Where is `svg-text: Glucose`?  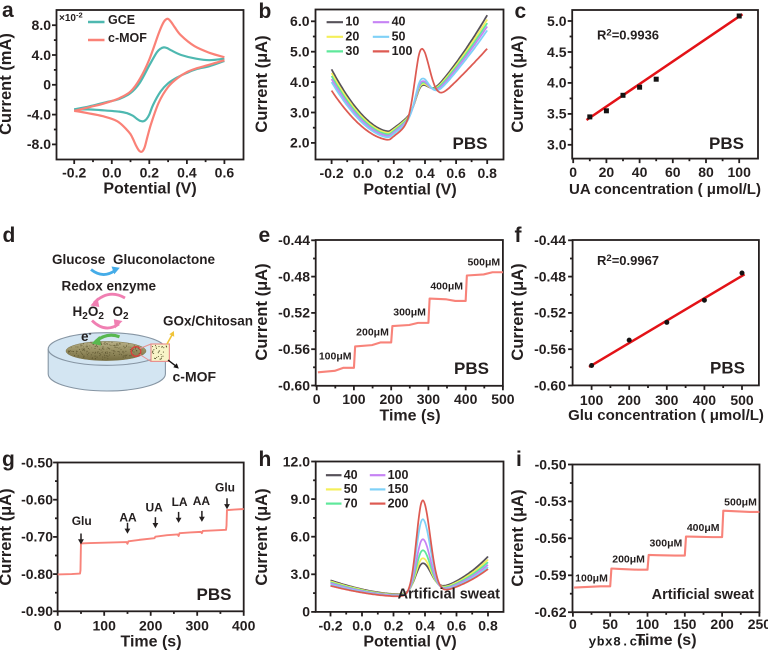
svg-text: Glucose is located at coordinates (79, 259).